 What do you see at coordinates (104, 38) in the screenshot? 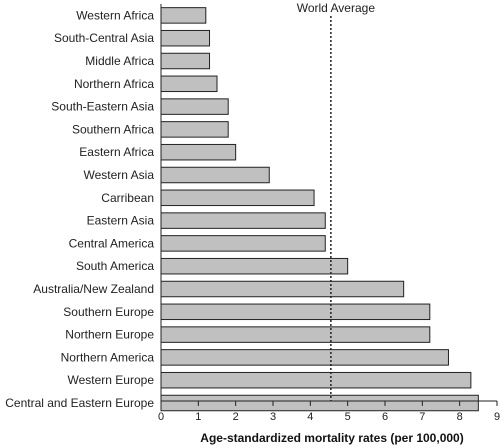
I see `category-label: South-Central Asia` at bounding box center [104, 38].